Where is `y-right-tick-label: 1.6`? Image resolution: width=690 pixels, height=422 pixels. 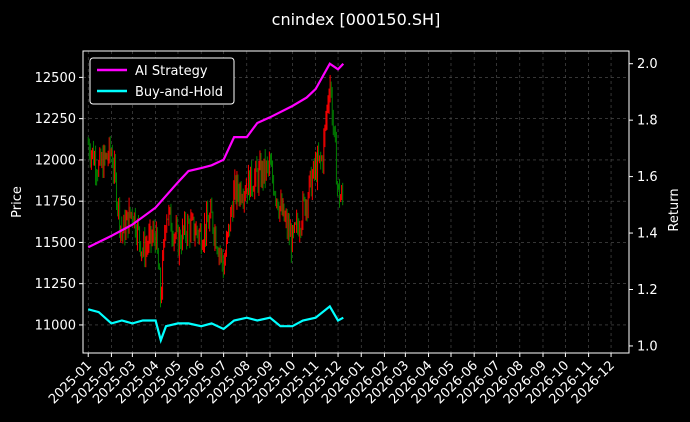 y-right-tick-label: 1.6 is located at coordinates (647, 177).